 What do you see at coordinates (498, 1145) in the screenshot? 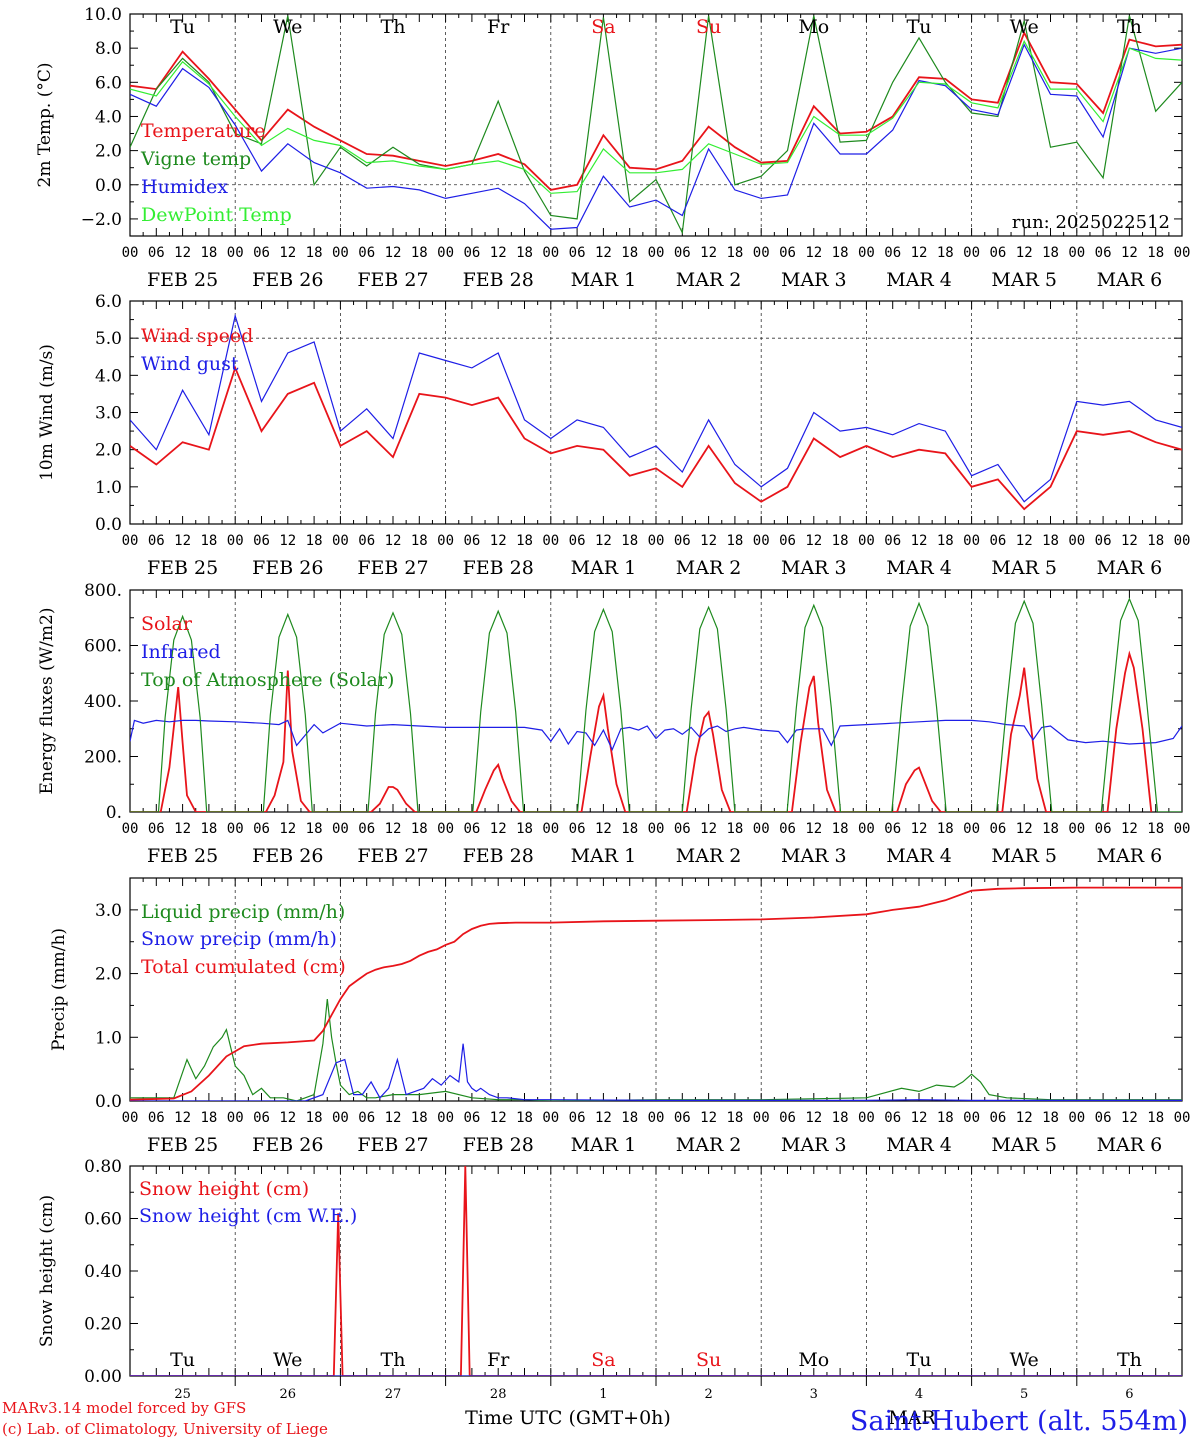
I see `date-label: FEB 28` at bounding box center [498, 1145].